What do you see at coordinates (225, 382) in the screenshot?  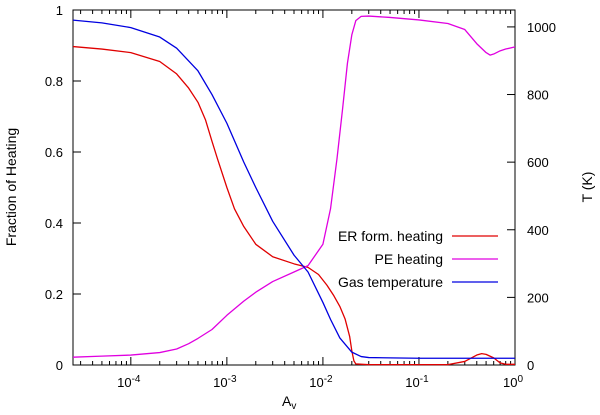 I see `x-tick-label-1: 10⁻³` at bounding box center [225, 382].